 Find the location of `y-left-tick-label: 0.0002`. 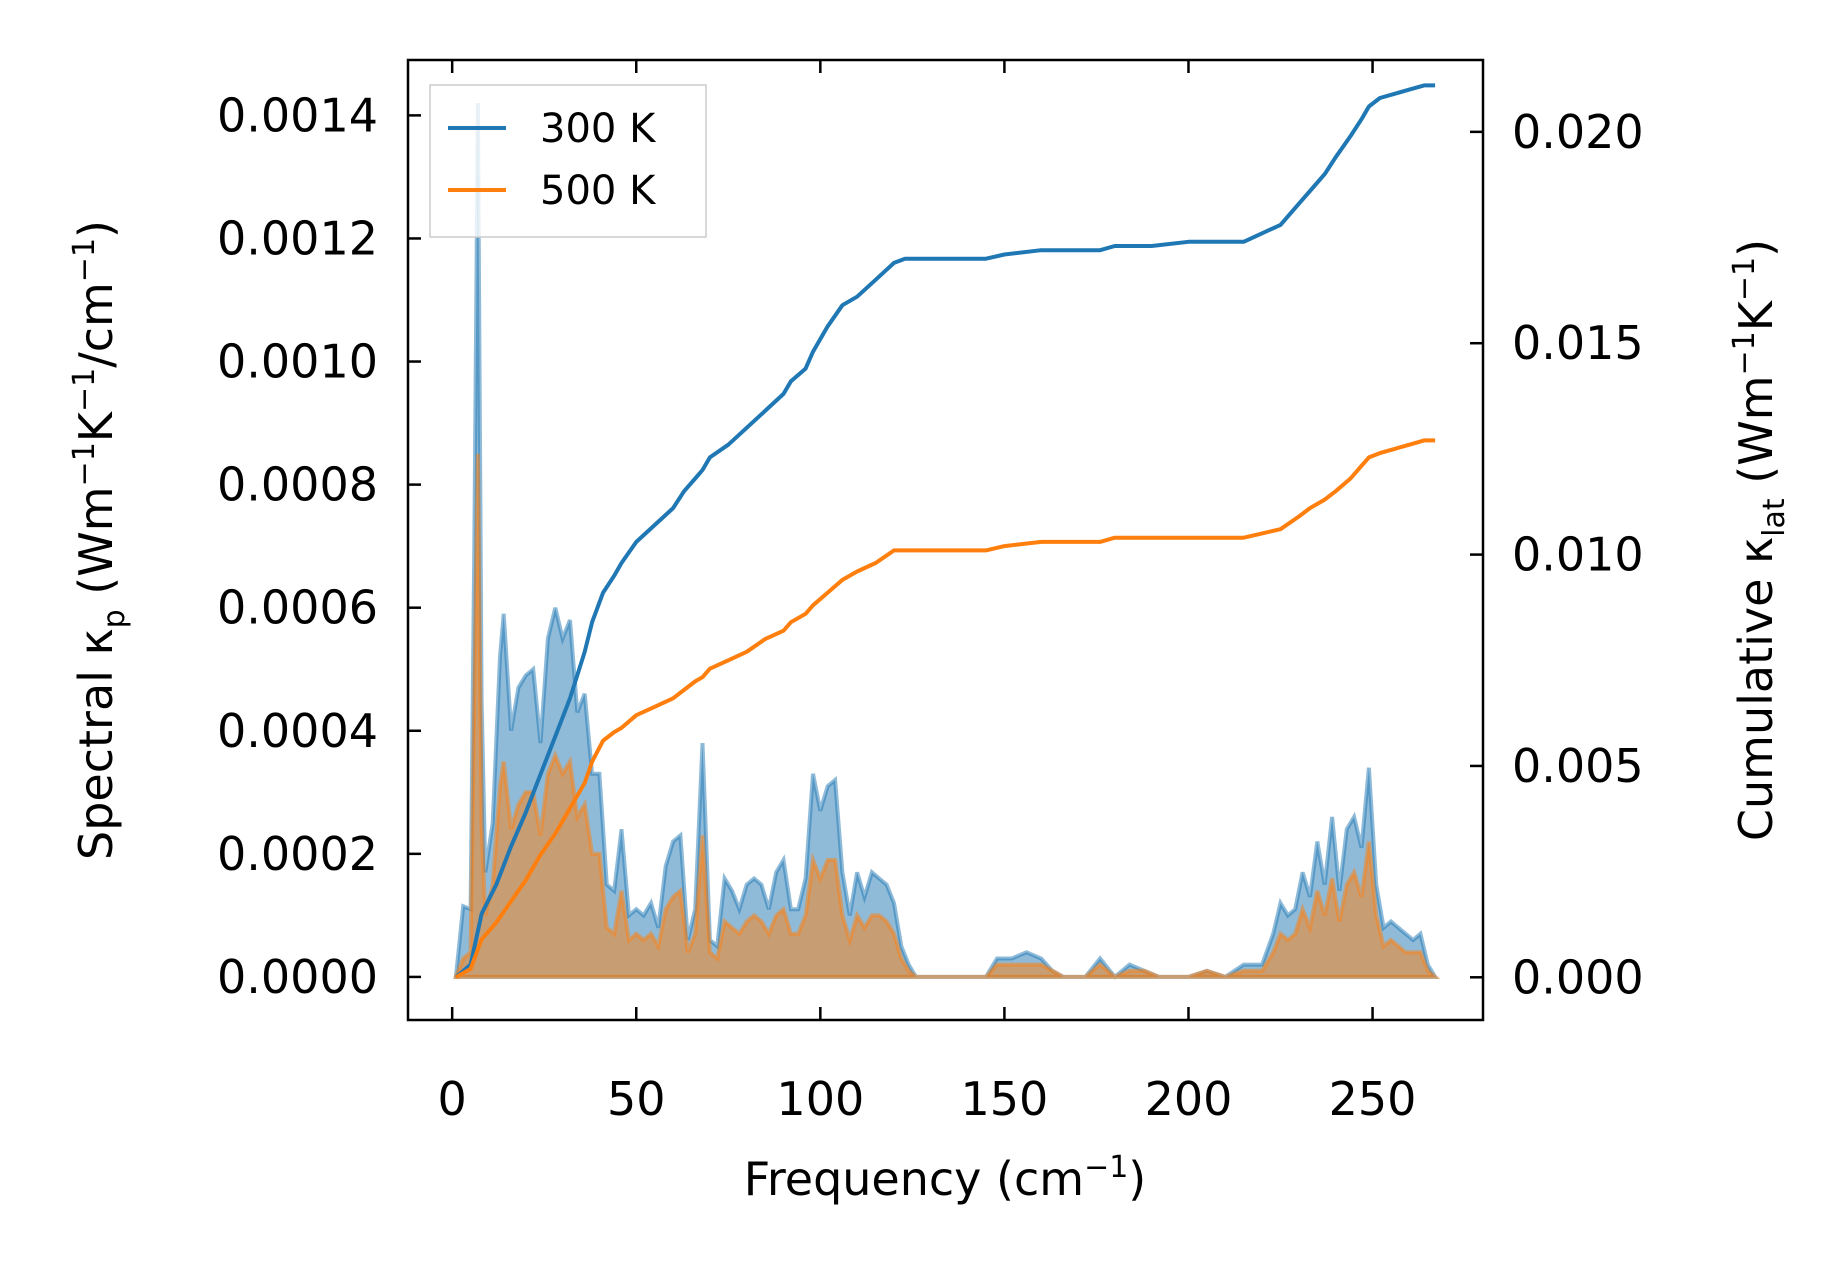

y-left-tick-label: 0.0002 is located at coordinates (297, 854).